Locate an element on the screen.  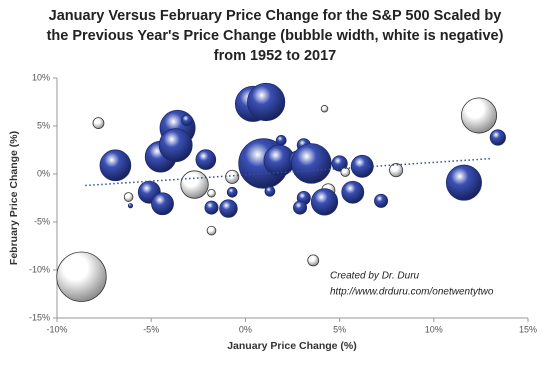
x-tick-label: -10% is located at coordinates (56, 329).